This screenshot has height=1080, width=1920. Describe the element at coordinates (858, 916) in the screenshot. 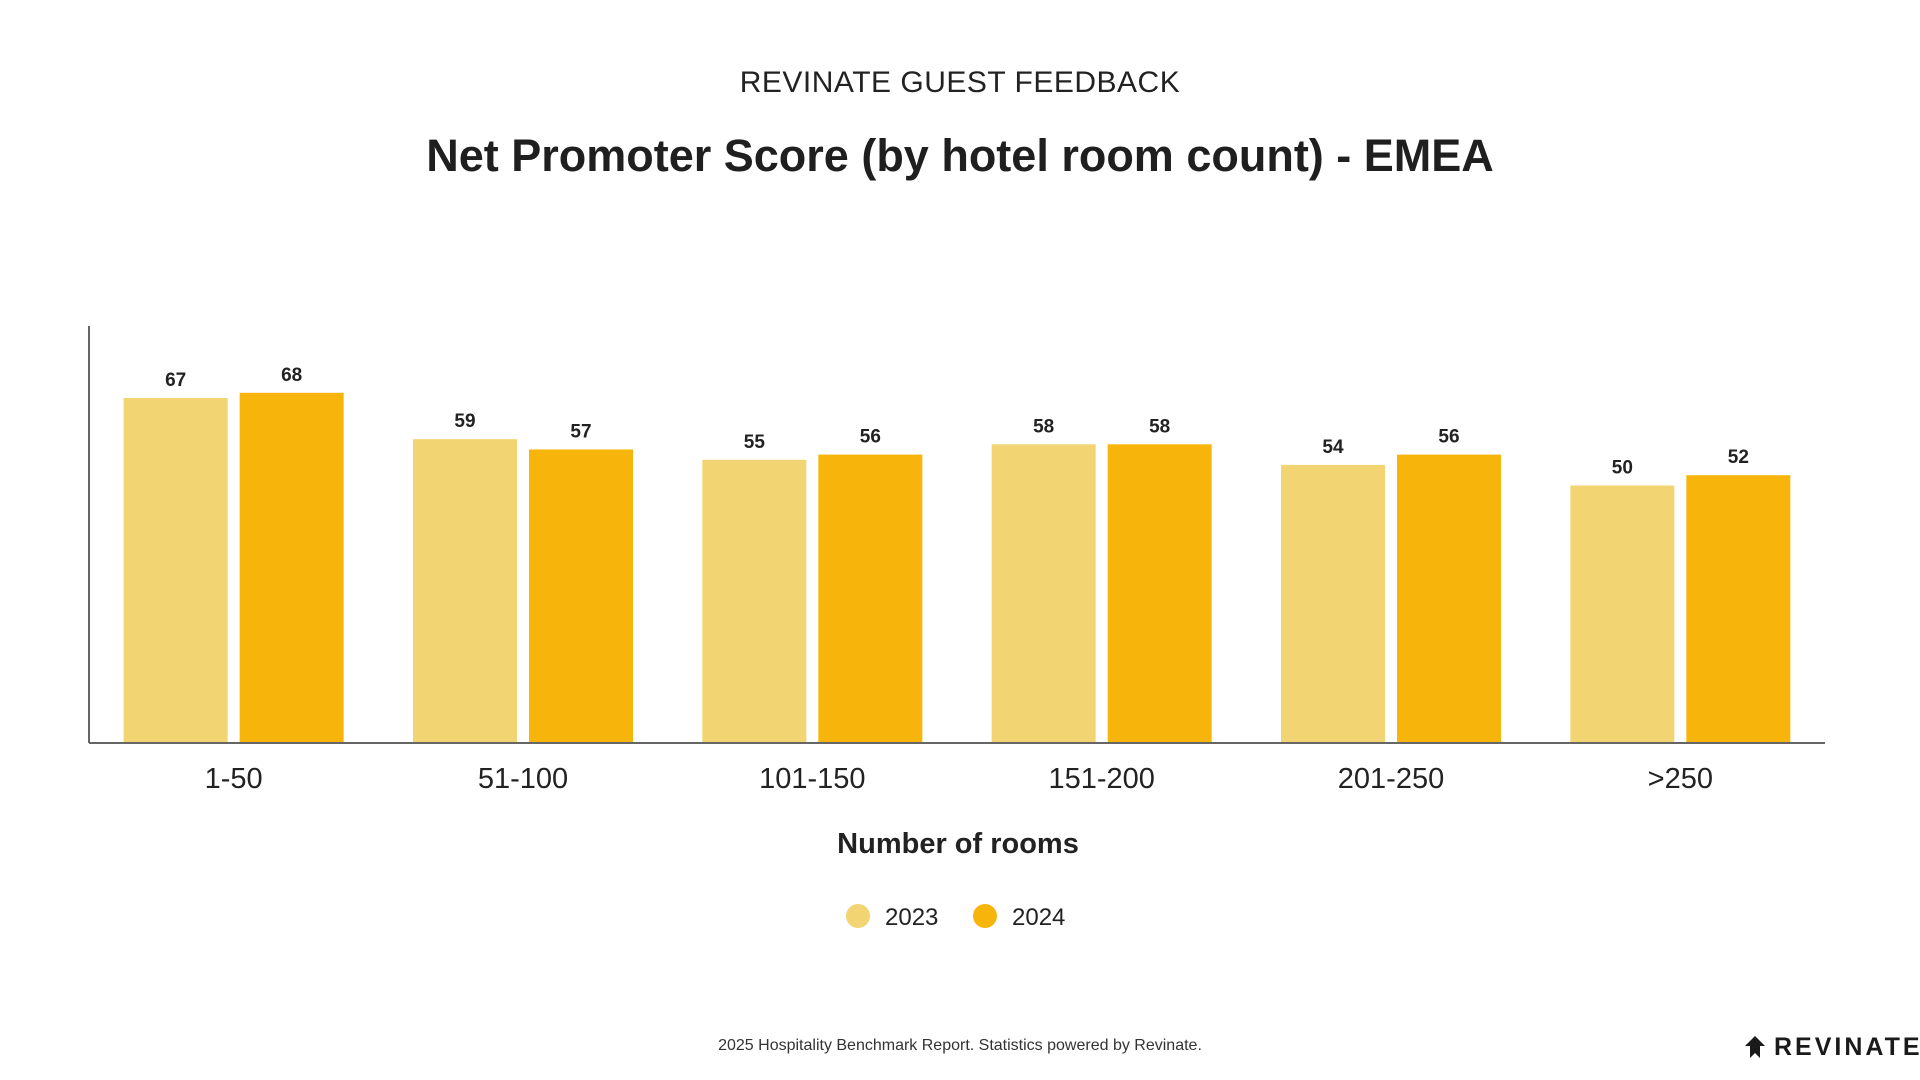

I see `legend-swatch-2023` at that location.